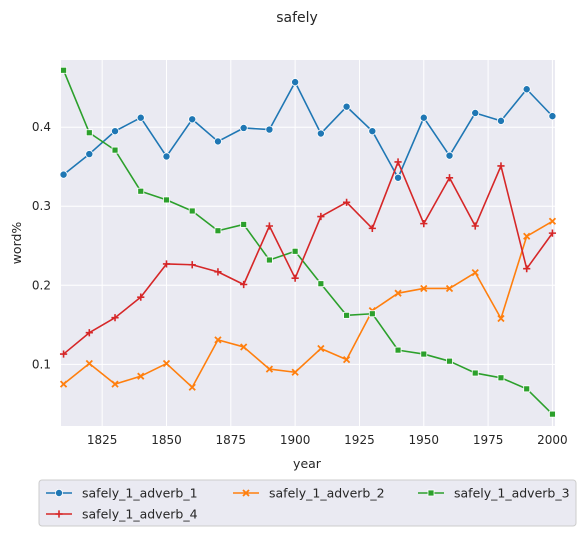 This screenshot has width=585, height=537. What do you see at coordinates (102, 440) in the screenshot?
I see `x-tick-label: 1825` at bounding box center [102, 440].